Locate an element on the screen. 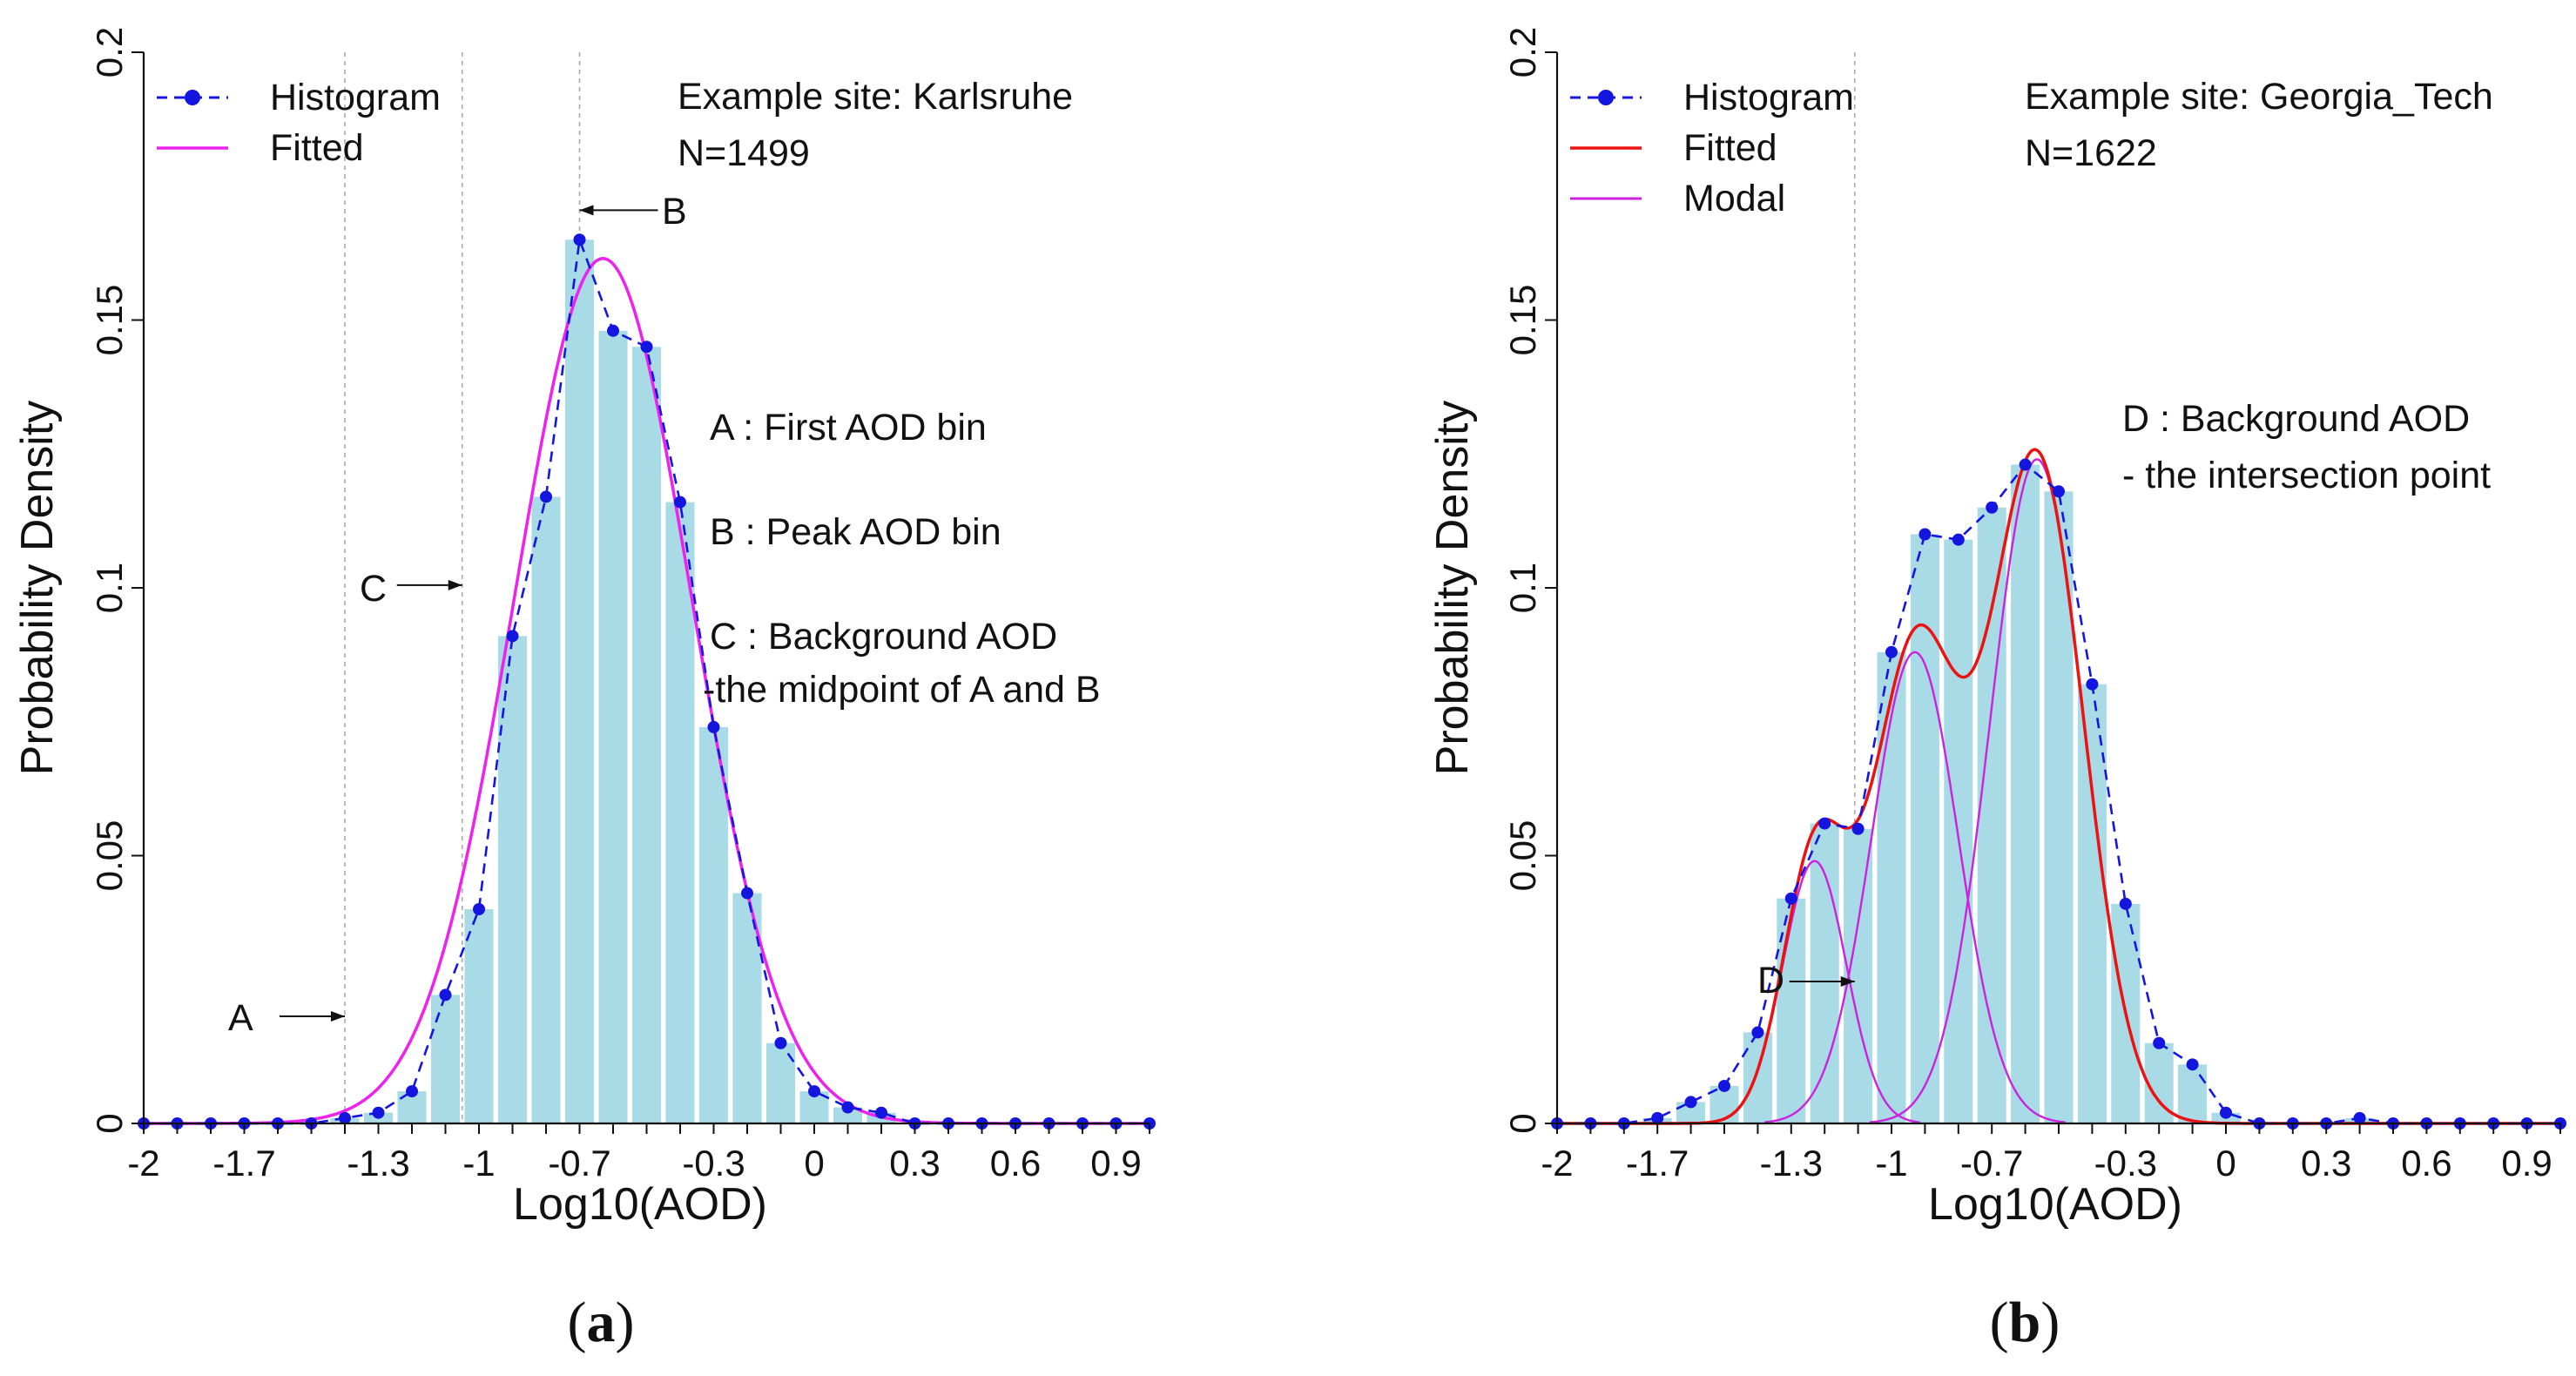 This screenshot has height=1376, width=2576. desc-b: B : Peak AOD bin is located at coordinates (855, 532).